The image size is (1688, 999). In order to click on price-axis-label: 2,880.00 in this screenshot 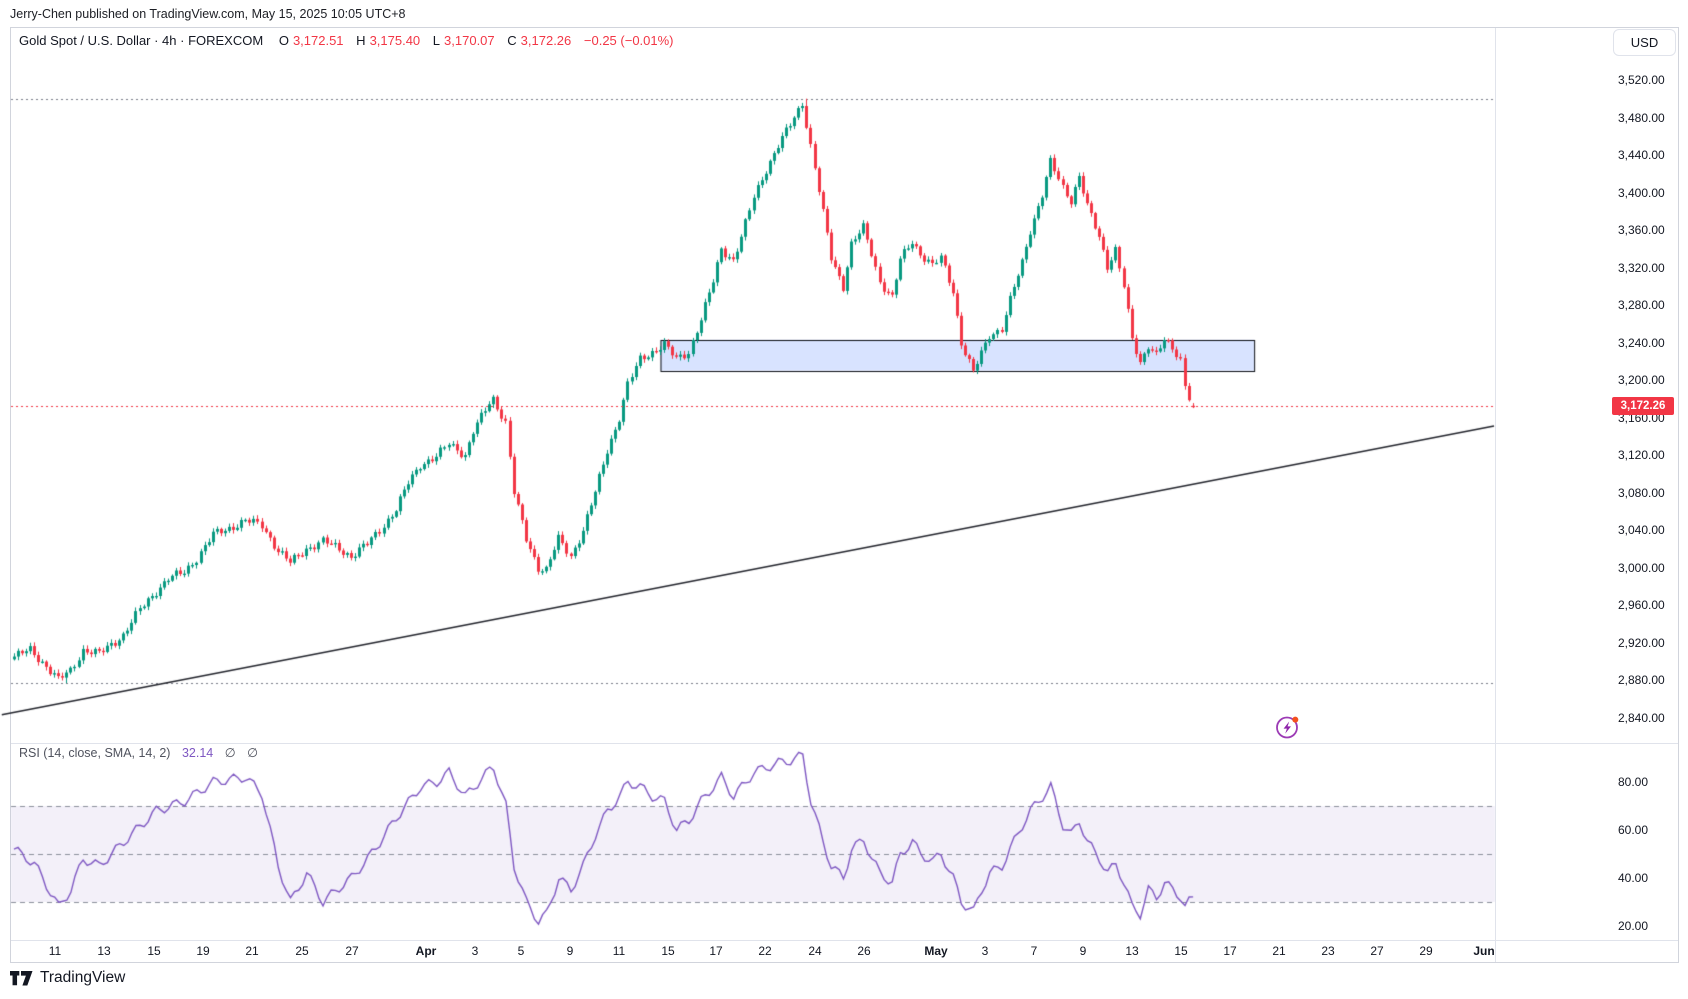, I will do `click(1641, 680)`.